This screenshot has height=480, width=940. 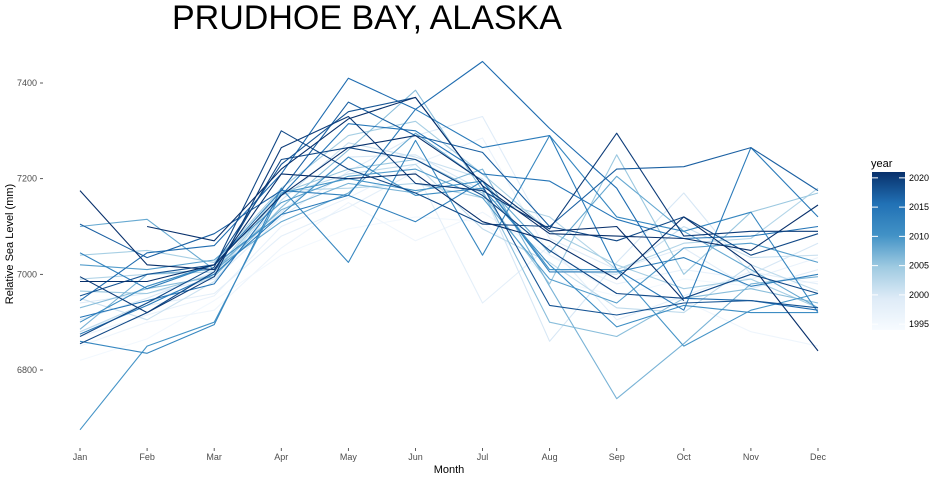 What do you see at coordinates (550, 457) in the screenshot?
I see `x-tick-label-aug: Aug` at bounding box center [550, 457].